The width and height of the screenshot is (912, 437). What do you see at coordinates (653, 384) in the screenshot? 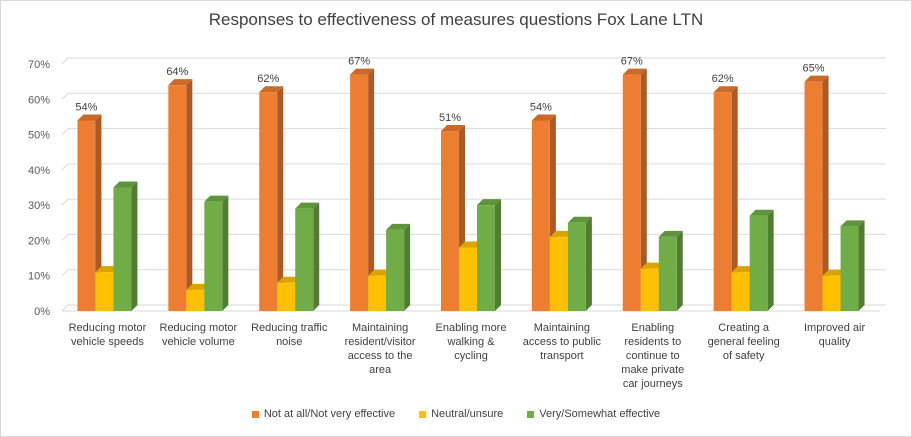
I see `x-tick-label: car journeys` at bounding box center [653, 384].